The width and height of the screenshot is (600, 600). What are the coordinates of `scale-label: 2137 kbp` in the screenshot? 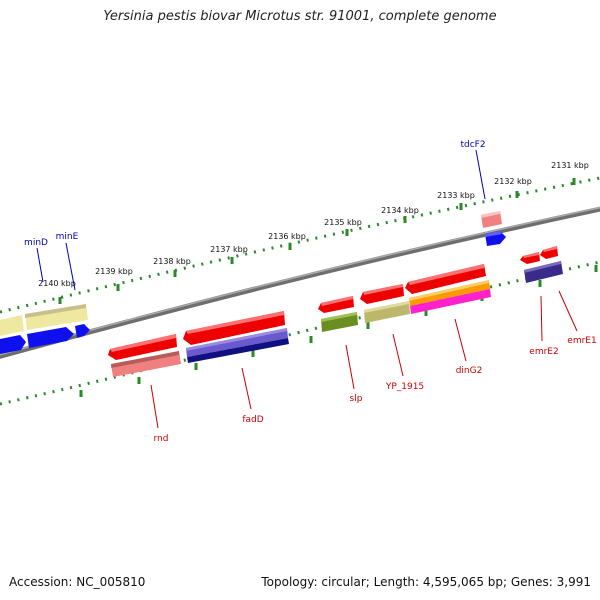 It's located at (229, 249).